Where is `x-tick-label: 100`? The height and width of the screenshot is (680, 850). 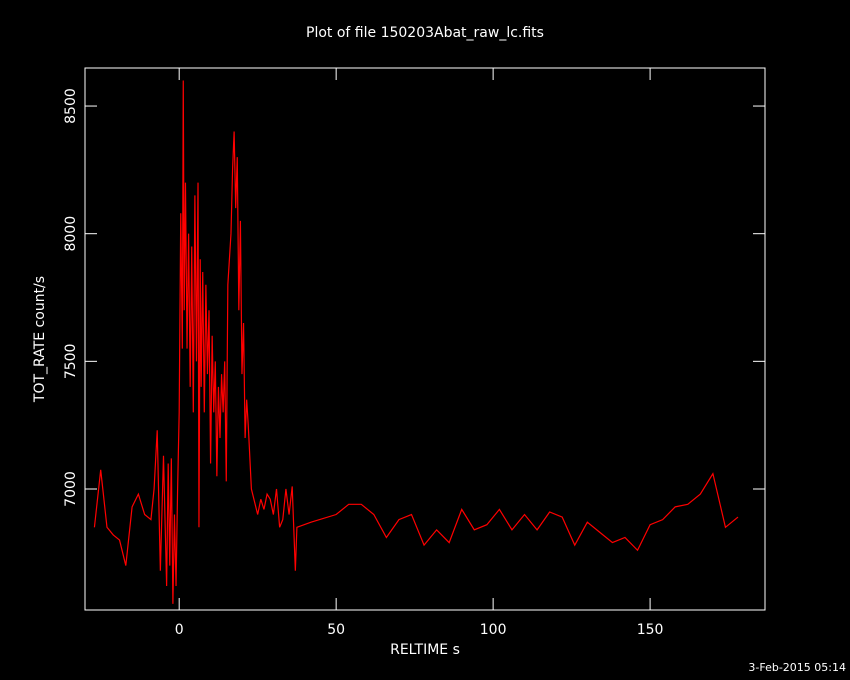
x-tick-label: 100 is located at coordinates (493, 630).